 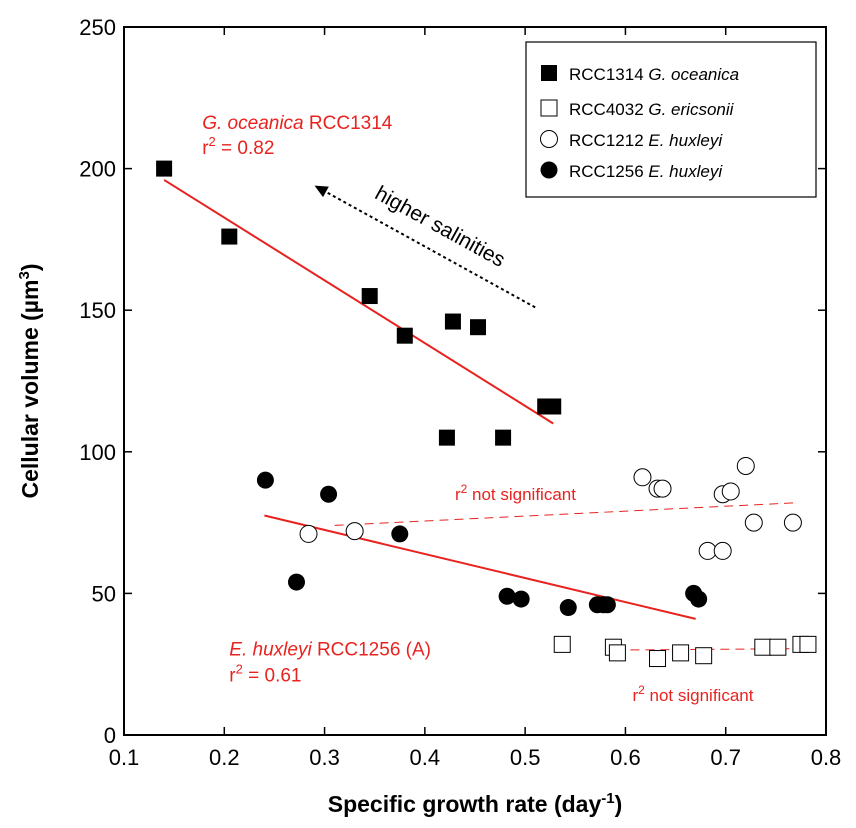 I want to click on x-tick-label: 0.5, so click(x=525, y=757).